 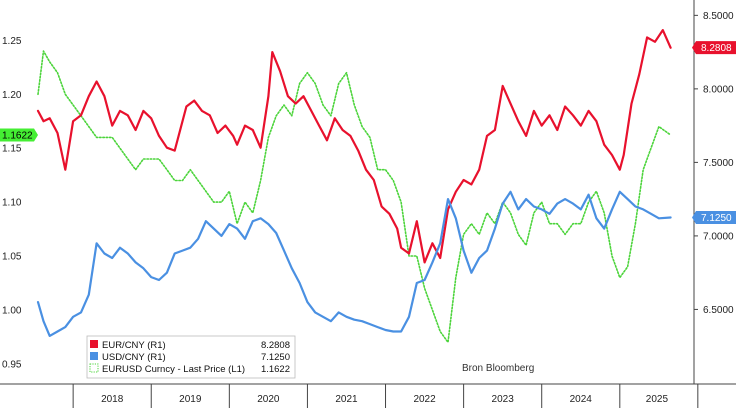 What do you see at coordinates (581, 399) in the screenshot?
I see `x-tick-label: 2024` at bounding box center [581, 399].